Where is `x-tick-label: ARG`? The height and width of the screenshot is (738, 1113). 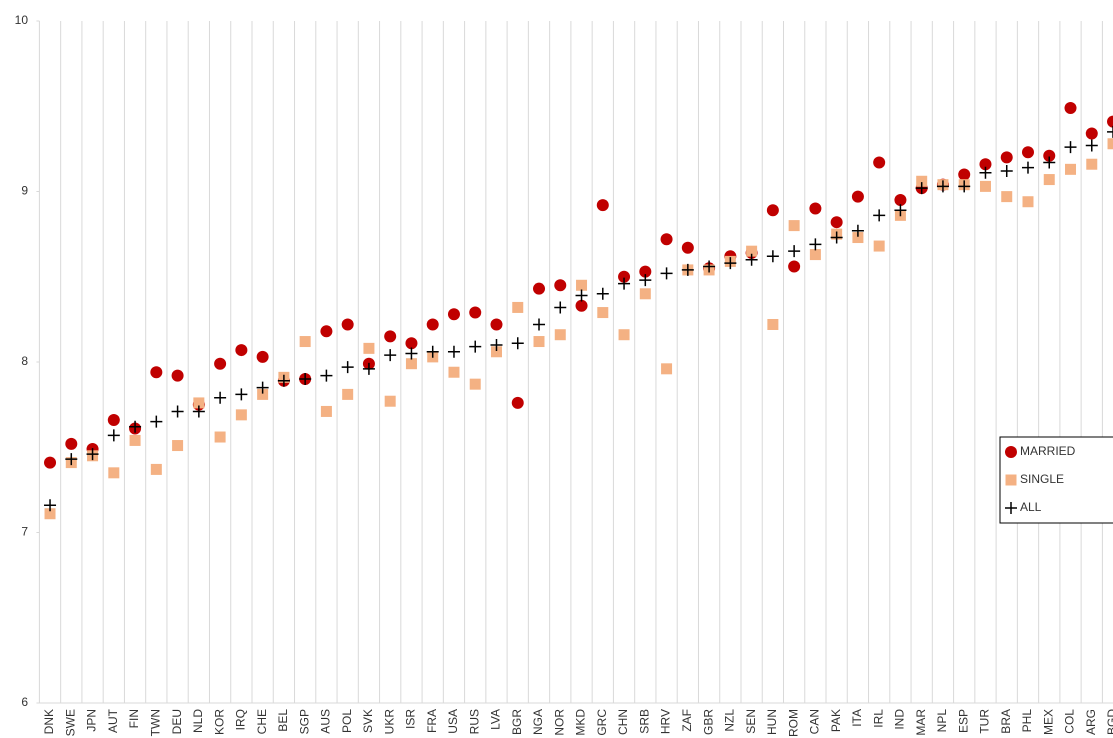 x-tick-label: ARG is located at coordinates (1091, 722).